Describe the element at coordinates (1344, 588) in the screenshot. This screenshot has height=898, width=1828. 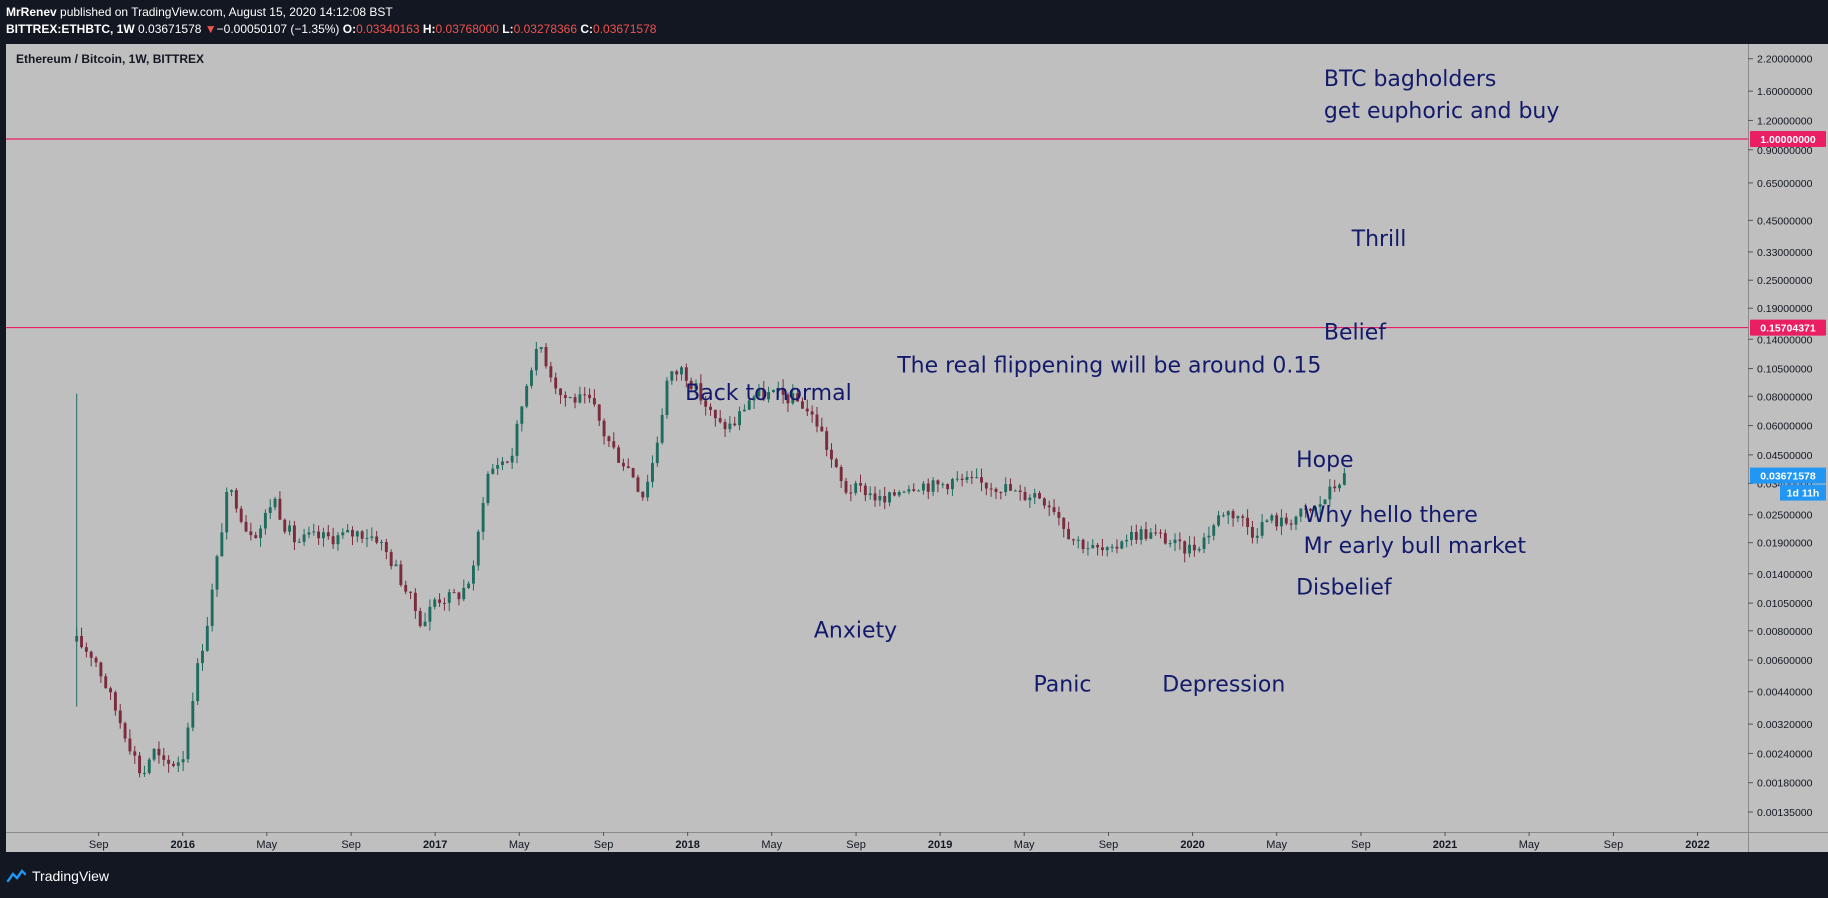
I see `annotation-text: Disbelief` at that location.